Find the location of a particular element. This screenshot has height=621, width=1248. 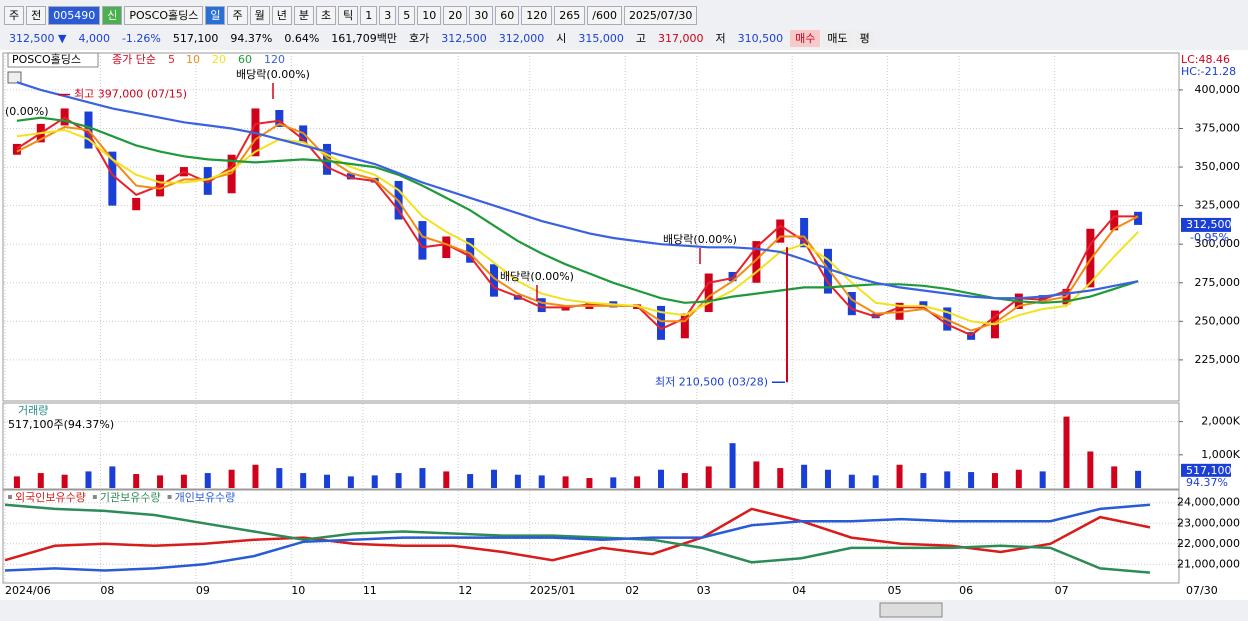

stock-name: POSCO홀딩스 is located at coordinates (46, 59).